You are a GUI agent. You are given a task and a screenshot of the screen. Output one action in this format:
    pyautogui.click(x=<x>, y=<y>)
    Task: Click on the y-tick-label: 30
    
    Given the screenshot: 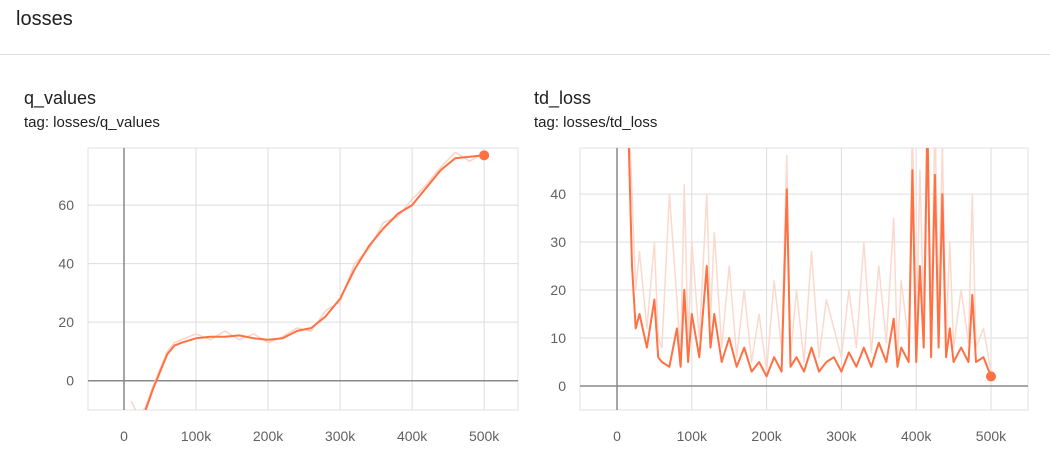 What is the action you would take?
    pyautogui.click(x=558, y=242)
    